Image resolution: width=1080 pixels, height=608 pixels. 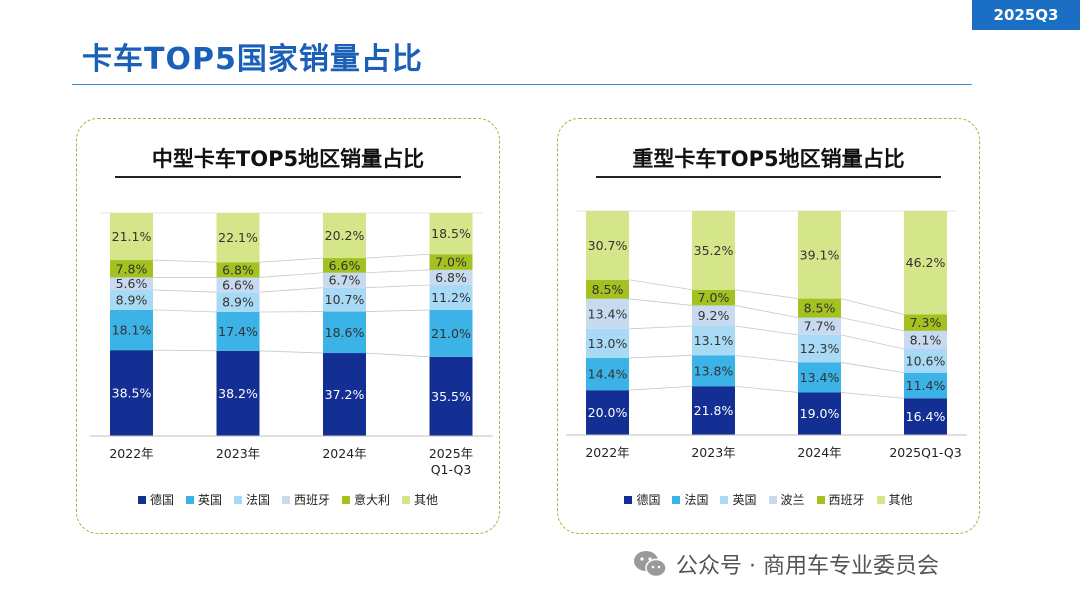 I want to click on legend-label: 法国, so click(x=257, y=500).